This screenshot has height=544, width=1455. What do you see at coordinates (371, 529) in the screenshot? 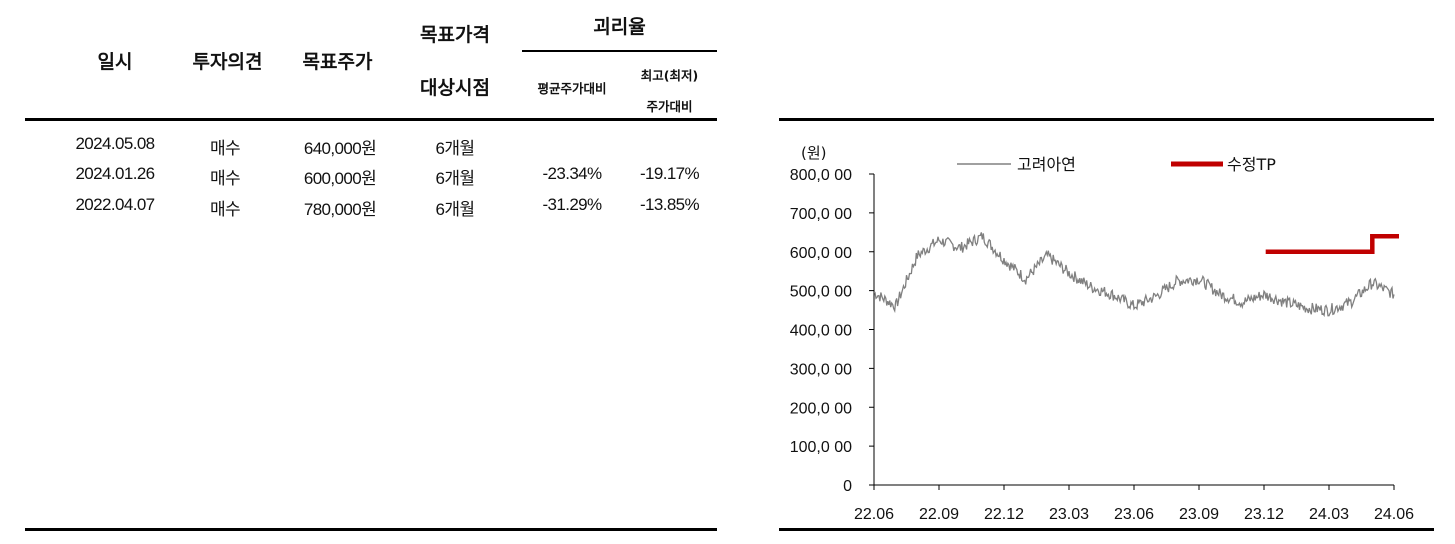
I see `table-bottom-rule` at bounding box center [371, 529].